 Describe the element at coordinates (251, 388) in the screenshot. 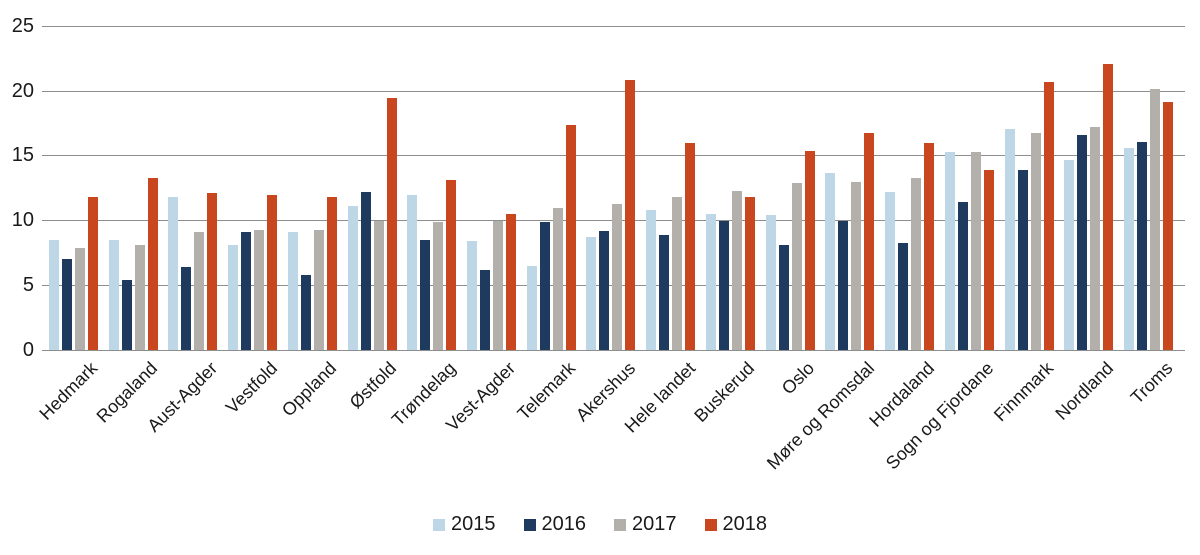

I see `x-axis-label: Vestfold` at that location.